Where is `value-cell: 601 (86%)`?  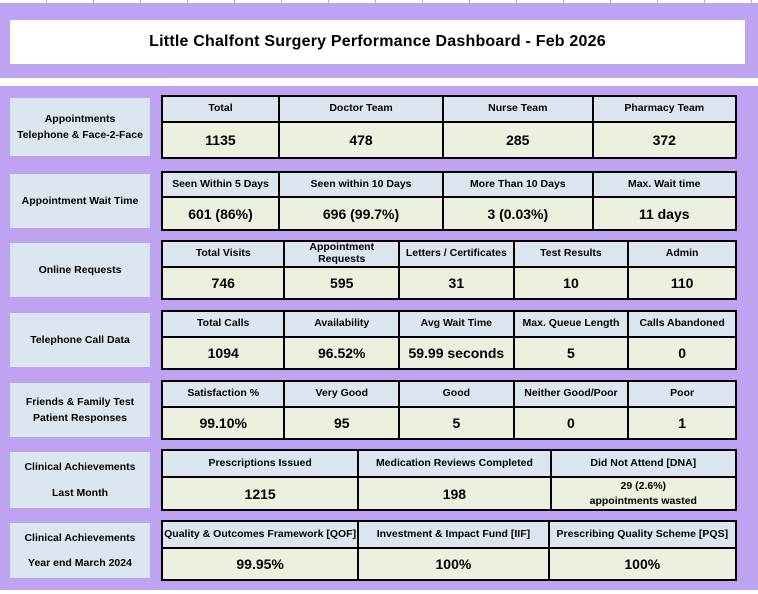 value-cell: 601 (86%) is located at coordinates (220, 213).